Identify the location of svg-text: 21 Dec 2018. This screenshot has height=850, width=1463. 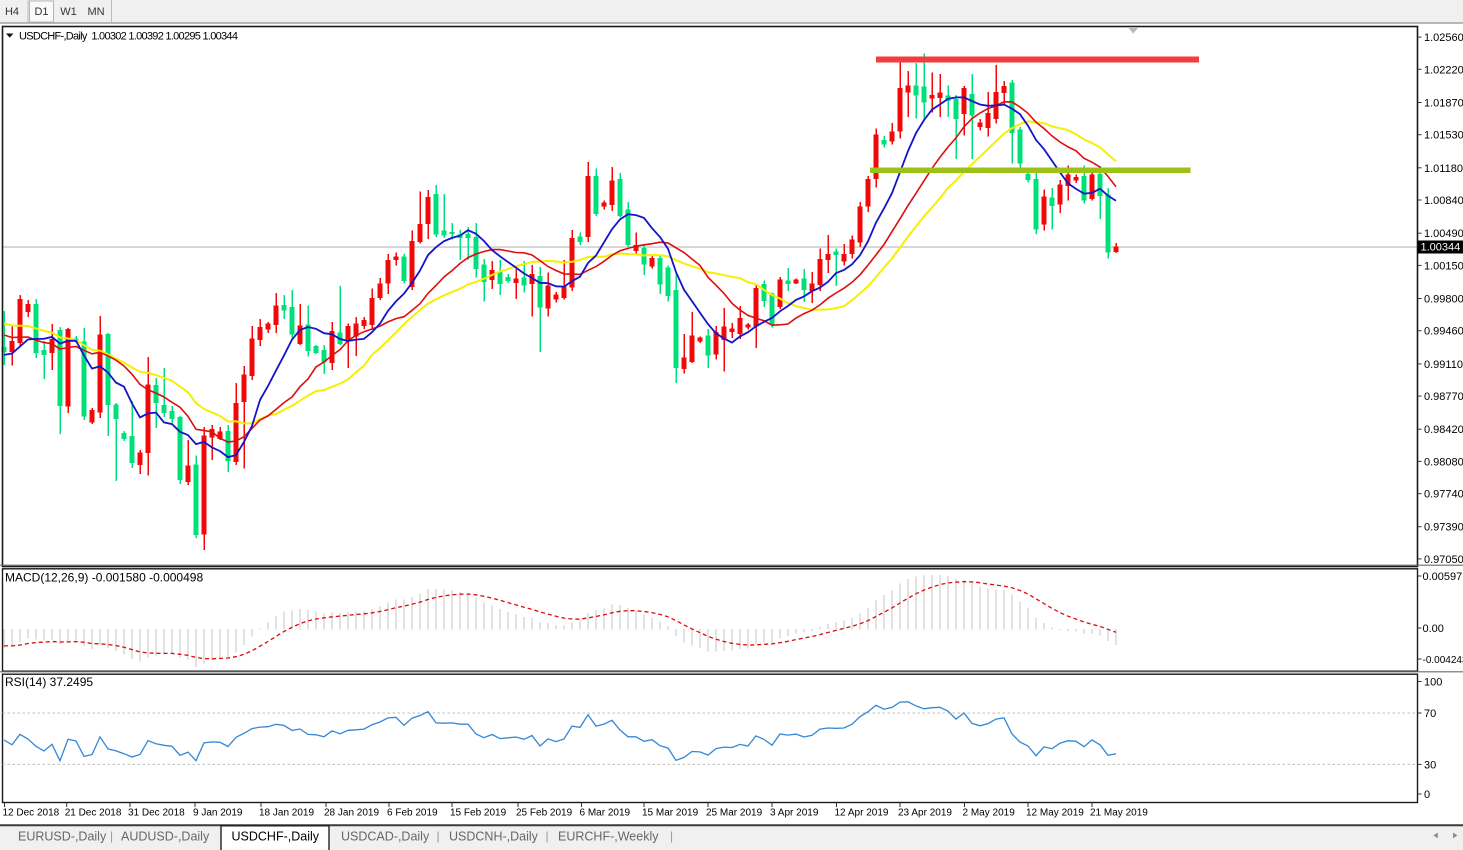
(93, 813).